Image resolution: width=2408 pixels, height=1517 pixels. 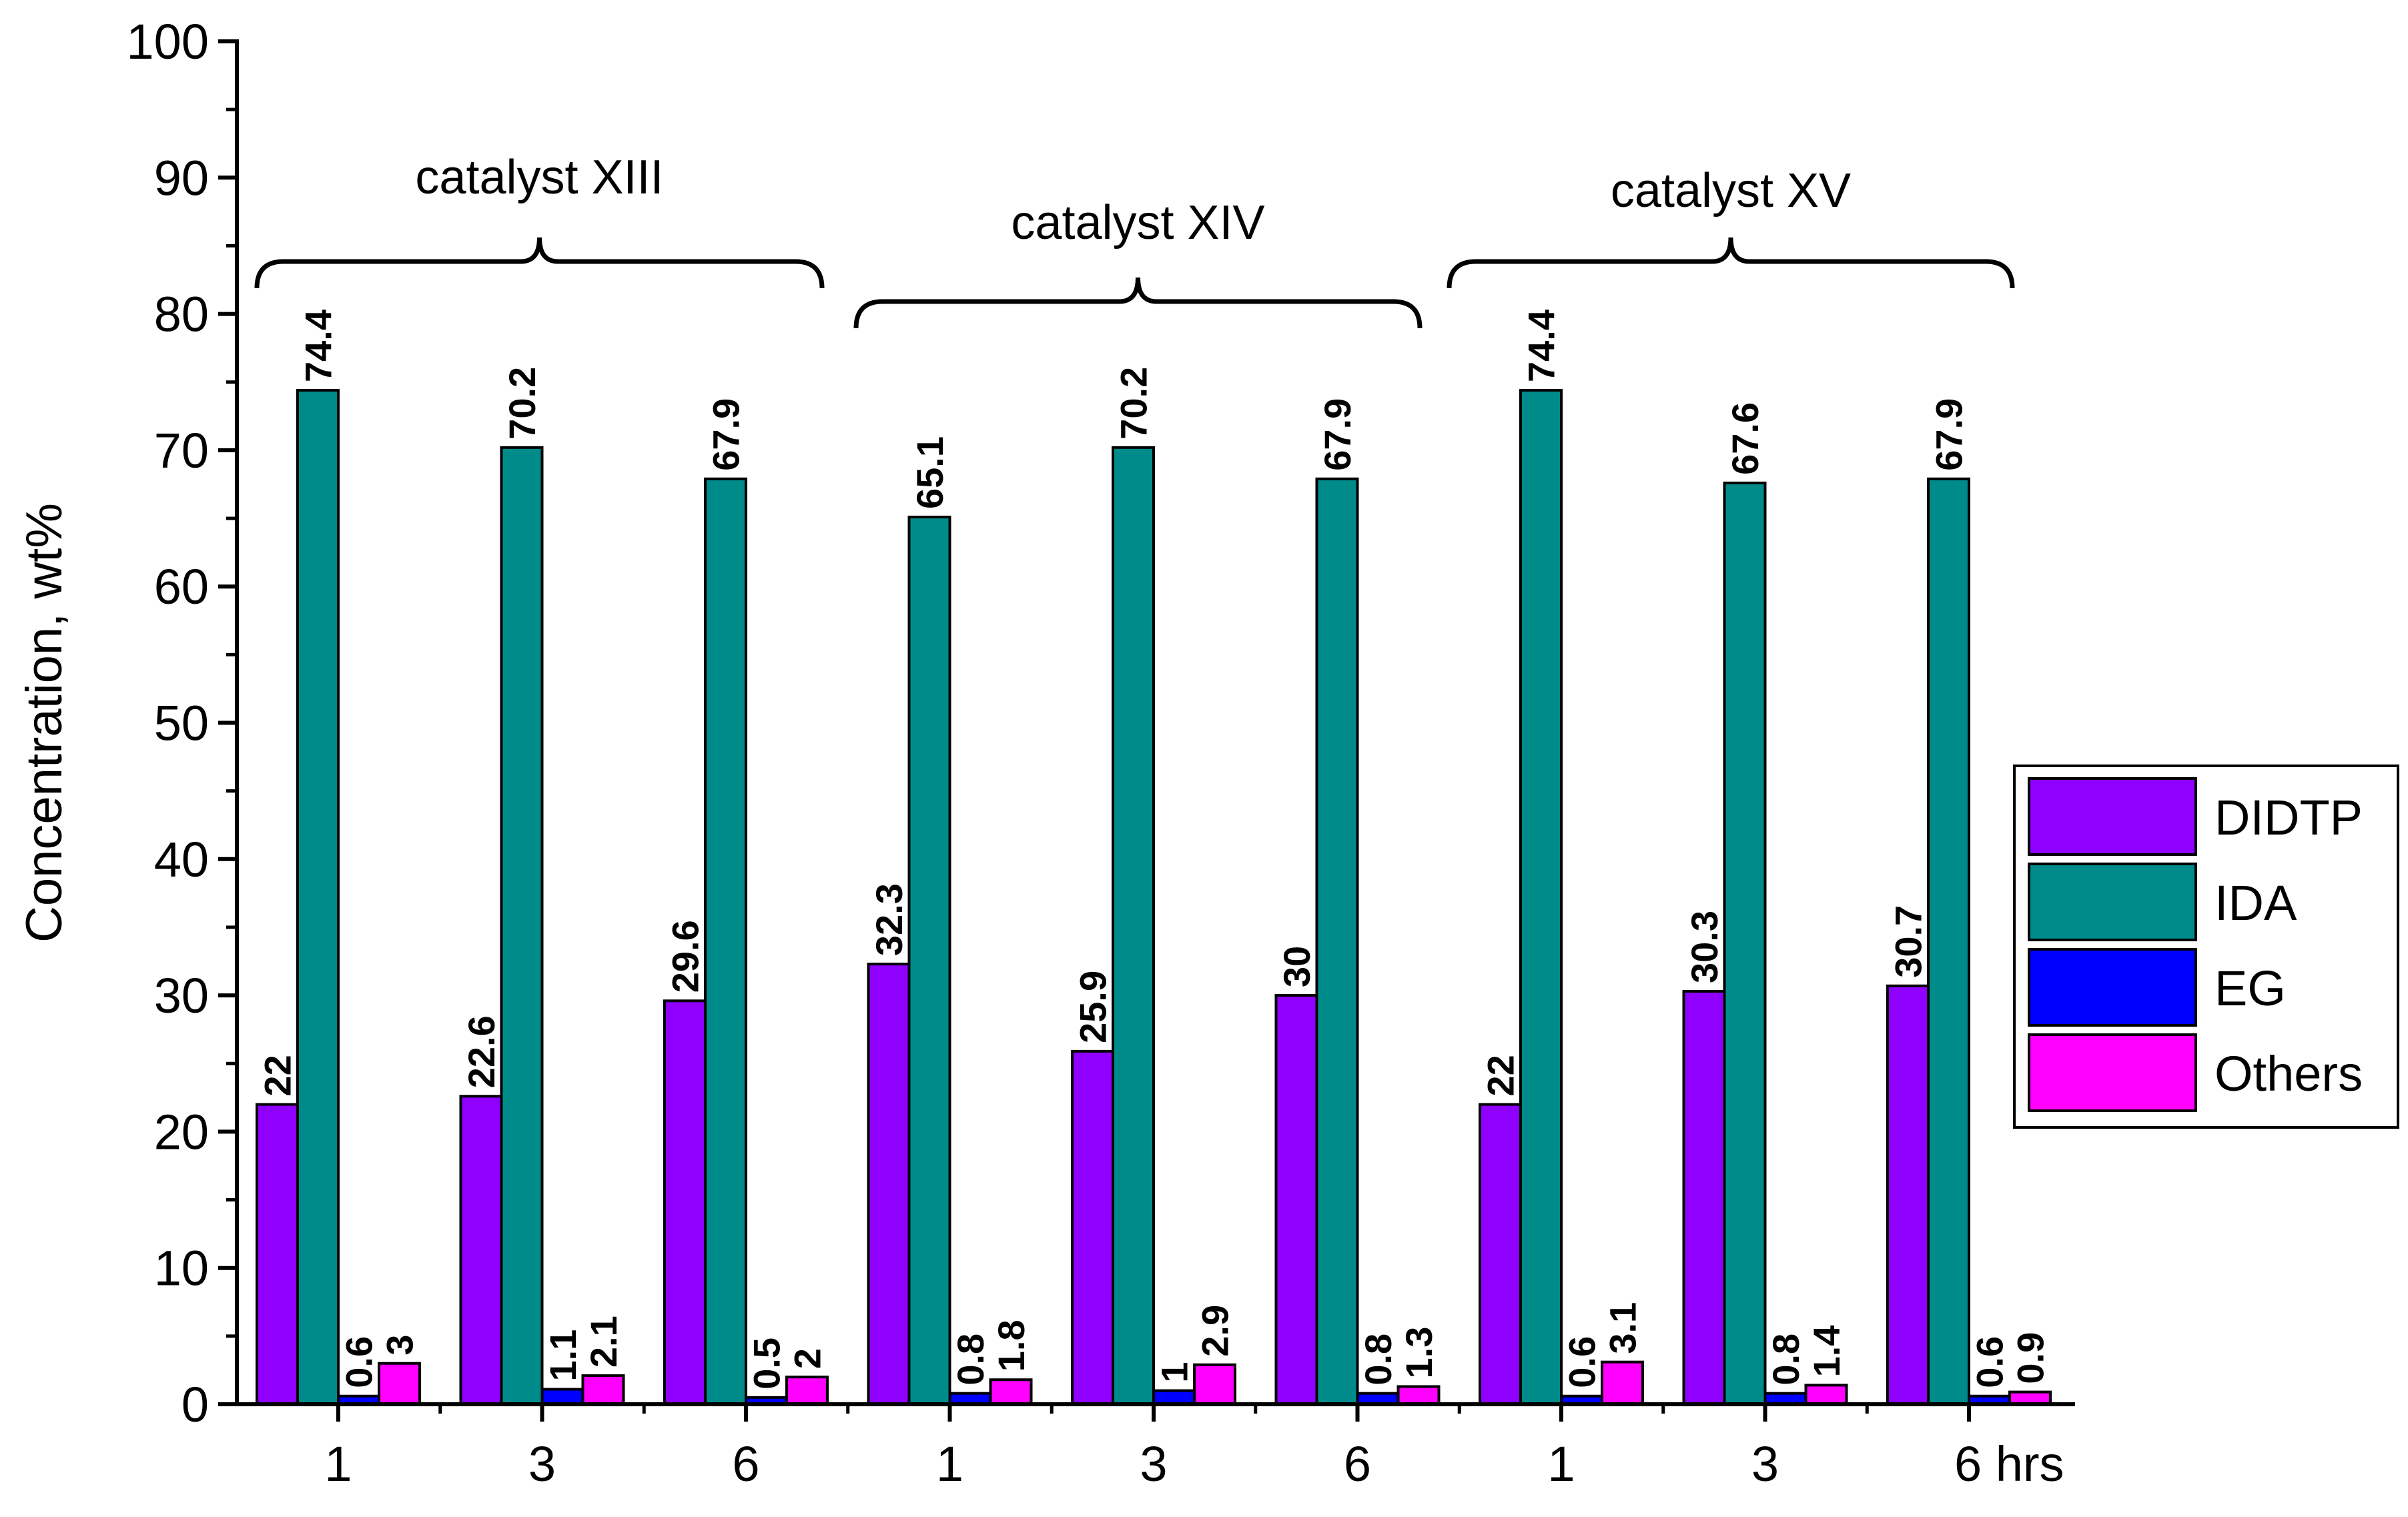 I want to click on y-tick-label: 90, so click(x=182, y=177).